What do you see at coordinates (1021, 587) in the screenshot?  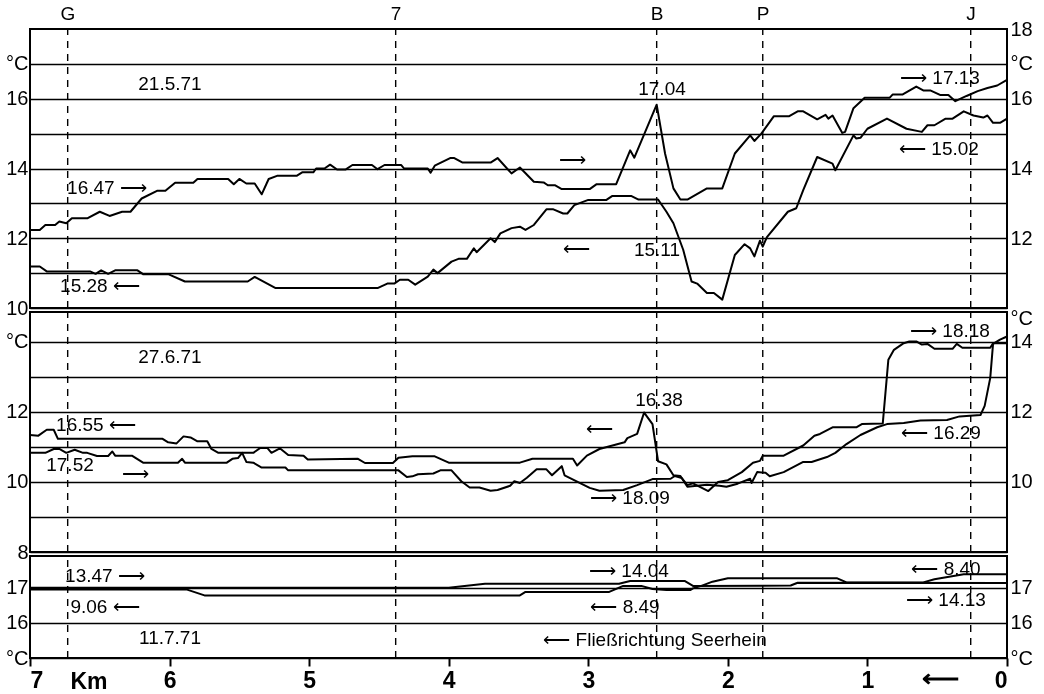 I see `y2-tick-label: 17` at bounding box center [1021, 587].